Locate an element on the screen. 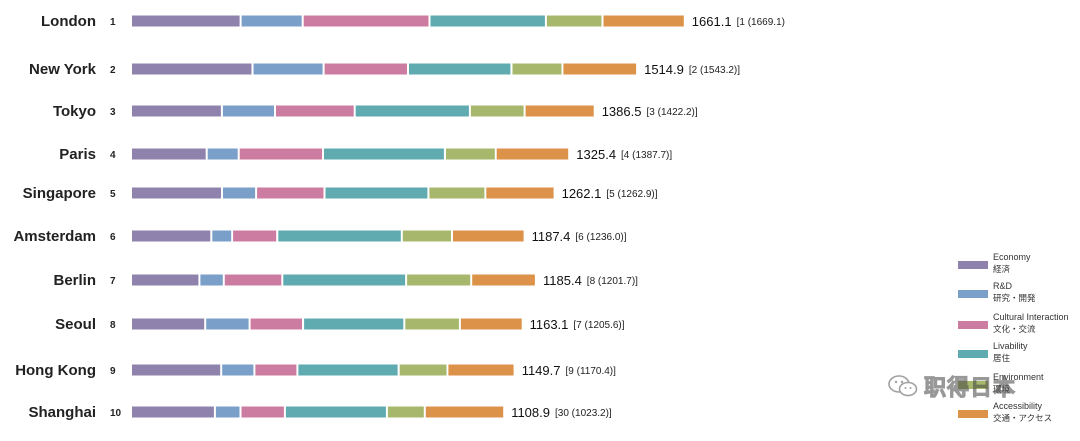  total-score-label: 1325.4 is located at coordinates (596, 154).